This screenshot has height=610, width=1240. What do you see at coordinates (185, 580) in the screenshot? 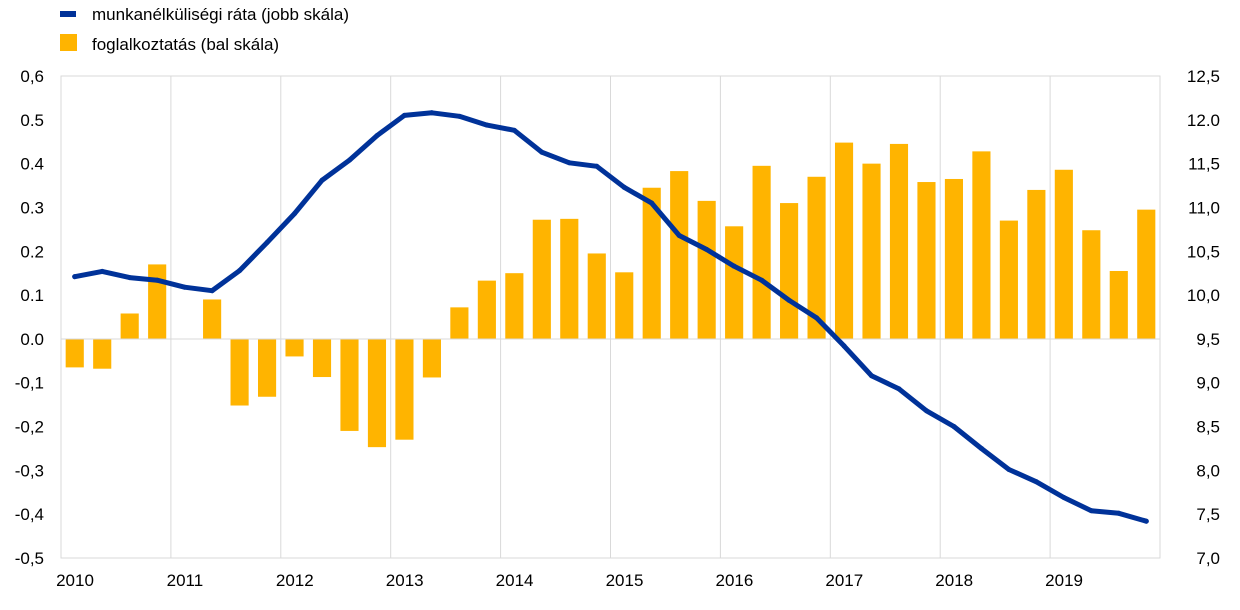
I see `x-tick-label: 2011` at bounding box center [185, 580].